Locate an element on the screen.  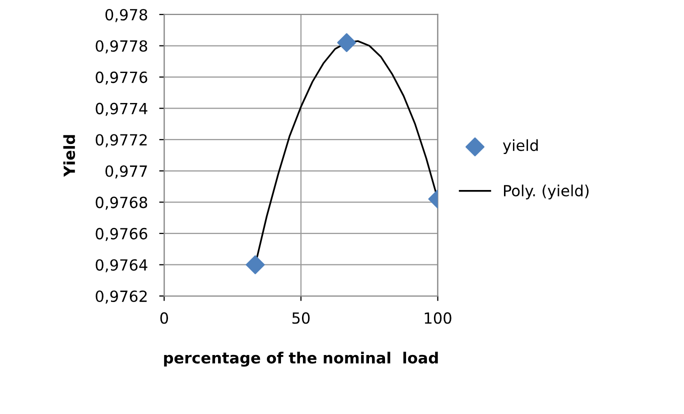
y-axis-title: Yield is located at coordinates (69, 156).